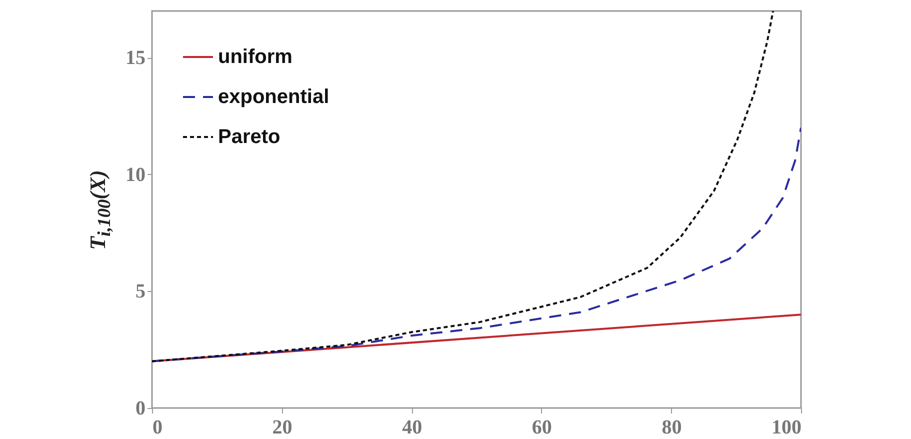 The width and height of the screenshot is (911, 439). Describe the element at coordinates (141, 409) in the screenshot. I see `y-tick-label: 0` at that location.